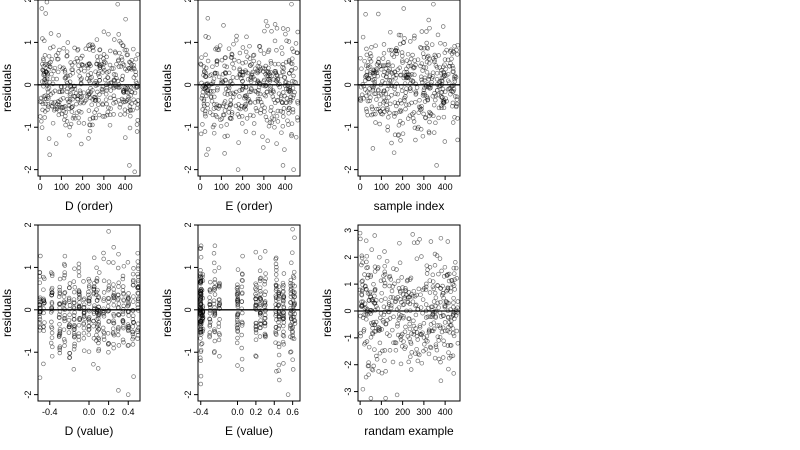  Describe the element at coordinates (28, 127) in the screenshot. I see `y-tick-label: -1` at that location.